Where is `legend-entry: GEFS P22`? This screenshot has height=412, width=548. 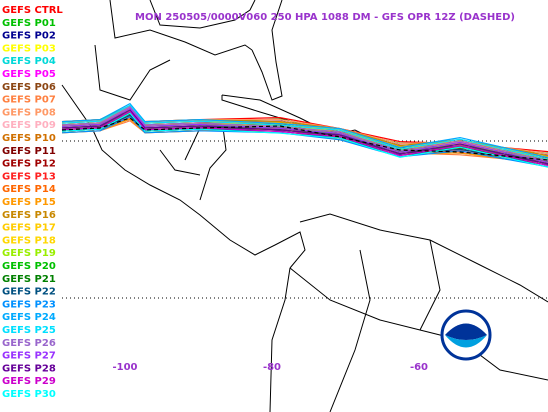 legend-entry: GEFS P22 is located at coordinates (29, 292).